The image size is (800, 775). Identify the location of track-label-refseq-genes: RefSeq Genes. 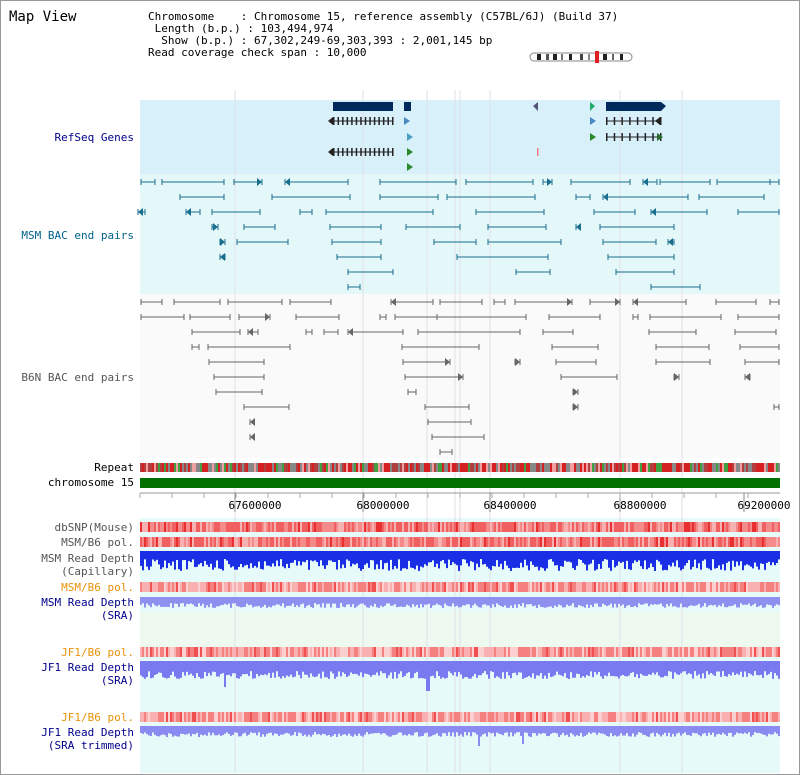
(94, 137).